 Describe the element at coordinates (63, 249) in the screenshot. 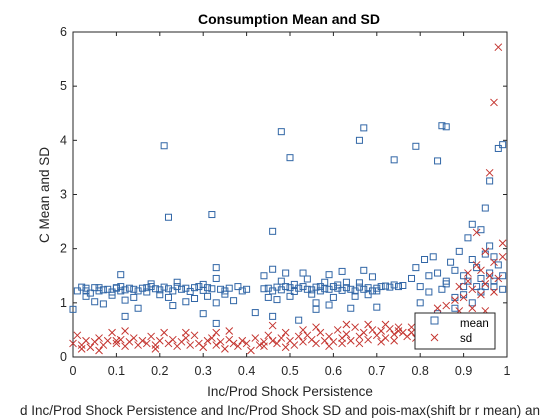

I see `y-tick-label: 2` at that location.